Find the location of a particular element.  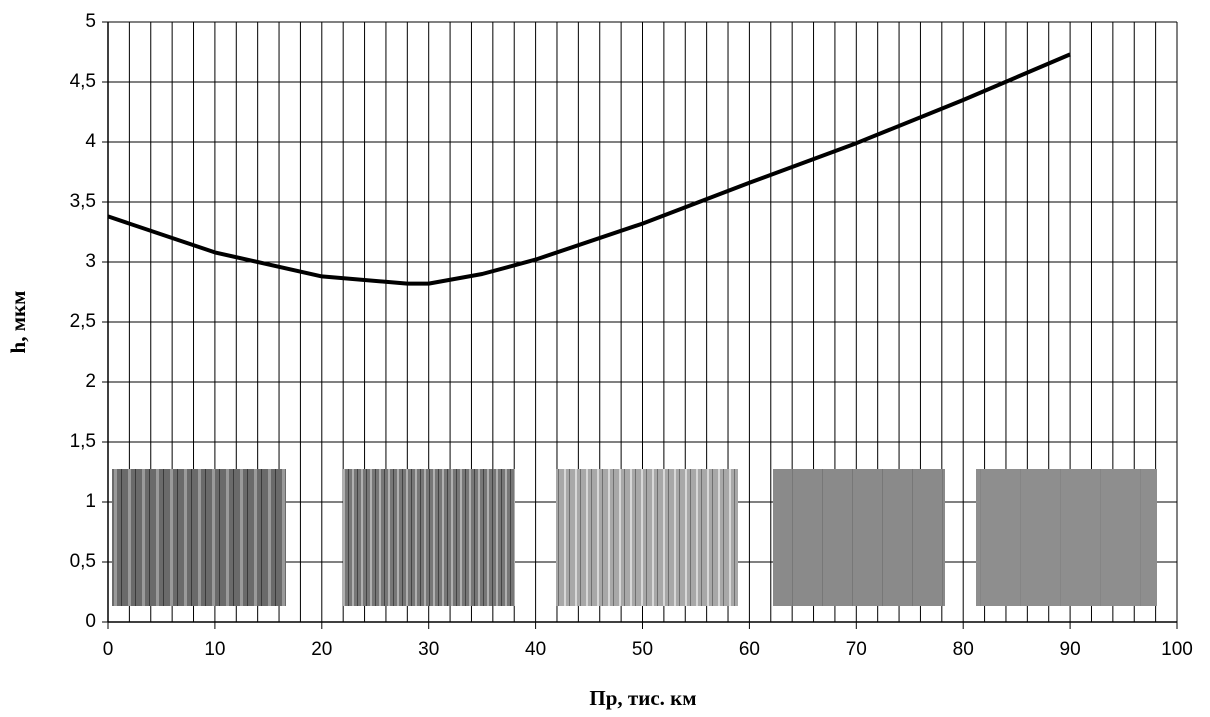

x-tick-label: 0 is located at coordinates (108, 649).